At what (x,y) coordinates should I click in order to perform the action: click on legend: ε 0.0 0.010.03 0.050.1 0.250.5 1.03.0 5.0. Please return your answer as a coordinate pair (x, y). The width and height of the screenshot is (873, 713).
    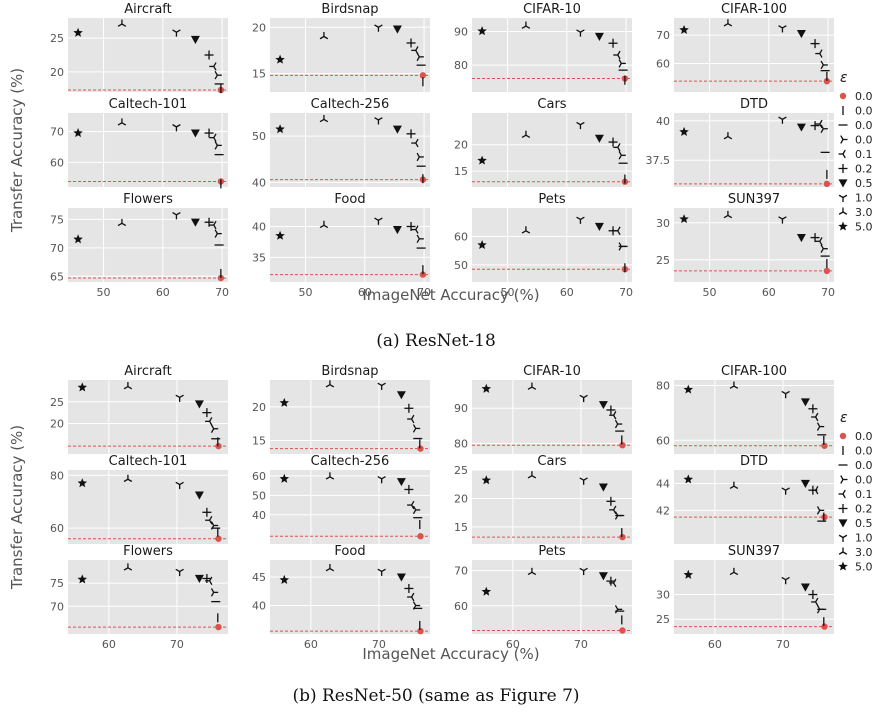
    Looking at the image, I should click on (855, 492).